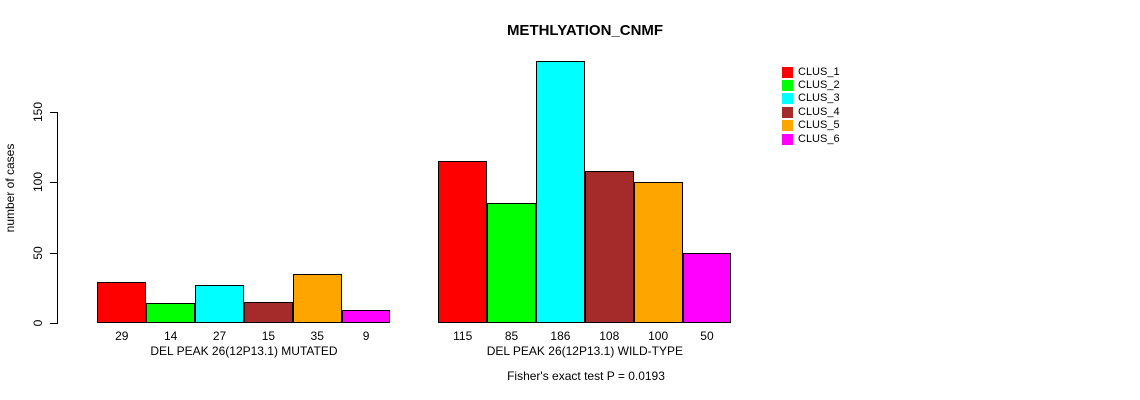  What do you see at coordinates (170, 336) in the screenshot?
I see `bar-value-label: 14` at bounding box center [170, 336].